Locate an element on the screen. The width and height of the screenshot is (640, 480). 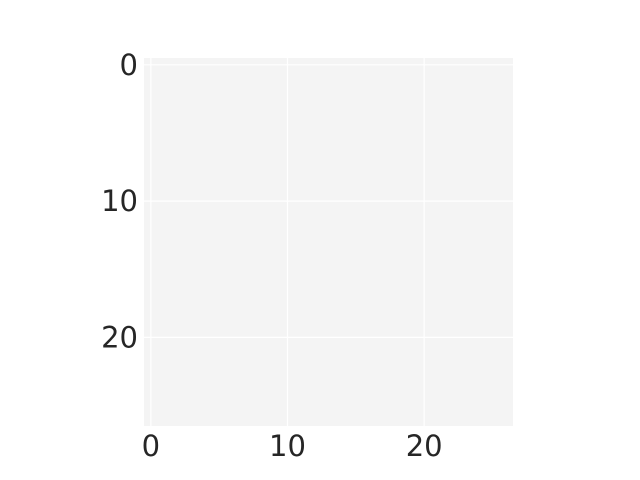
y-axis-ticks: 0 10 20 is located at coordinates (119, 201).